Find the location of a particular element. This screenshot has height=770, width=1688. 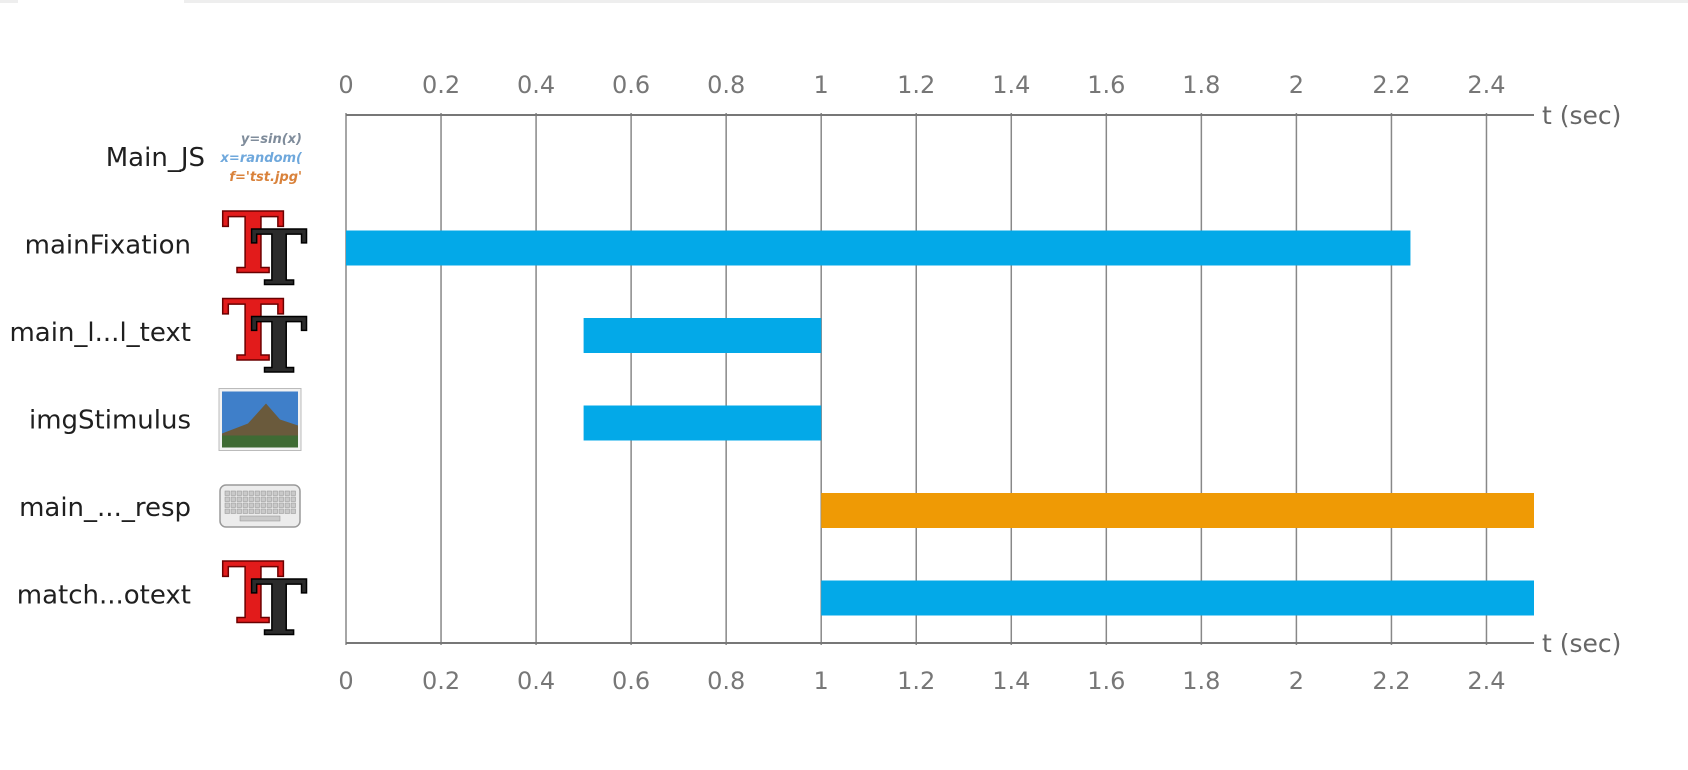

component-row-main_l...l_text: main_l...l_text TT is located at coordinates (415, 335).